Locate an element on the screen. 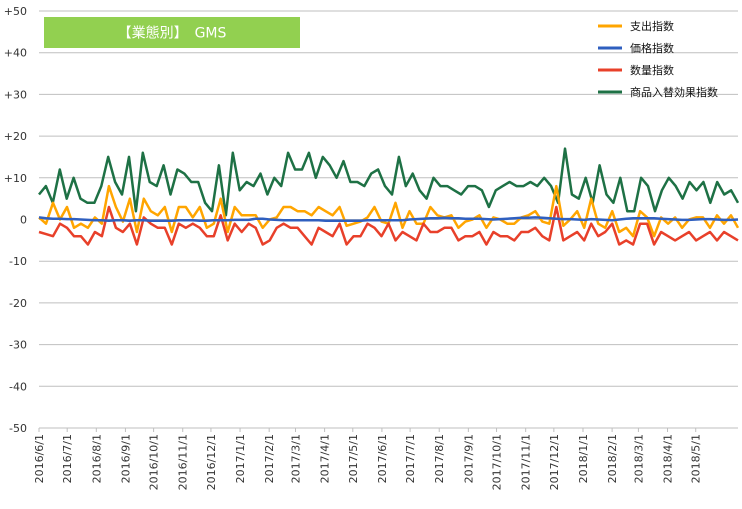  y-tick-label: +40 is located at coordinates (15, 53).